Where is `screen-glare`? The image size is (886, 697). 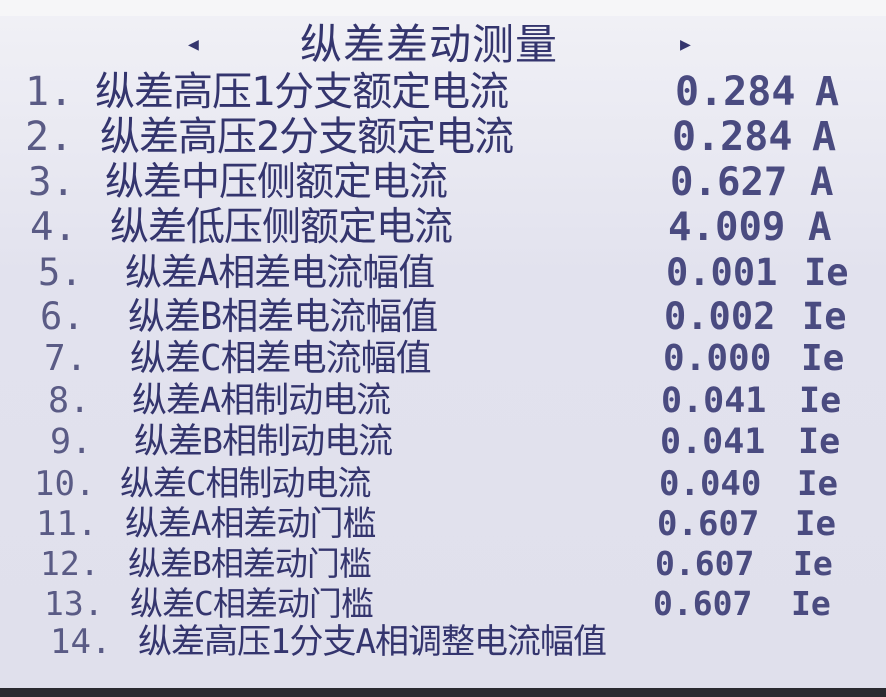 screen-glare is located at coordinates (443, 8).